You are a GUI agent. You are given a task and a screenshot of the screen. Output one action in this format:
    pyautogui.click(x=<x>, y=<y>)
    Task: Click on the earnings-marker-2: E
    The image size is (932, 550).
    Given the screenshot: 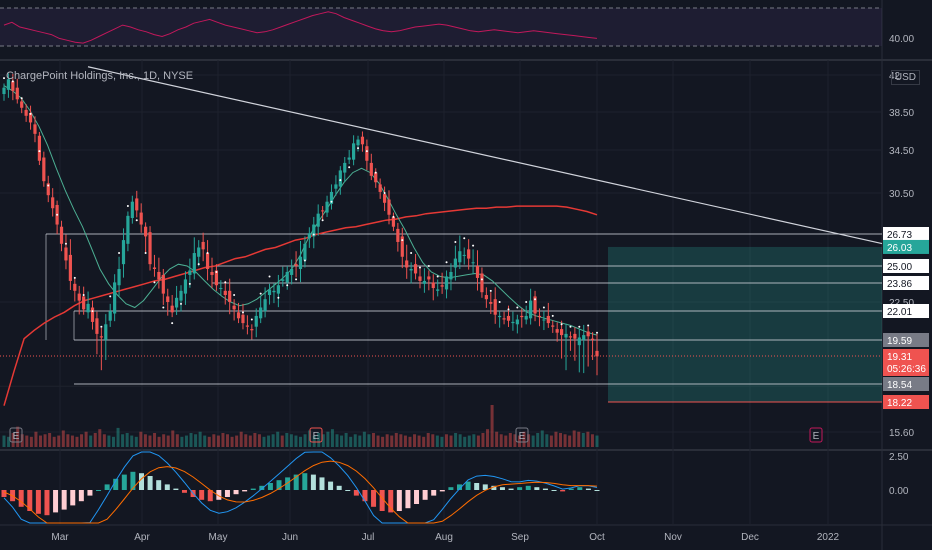 What is the action you would take?
    pyautogui.click(x=522, y=435)
    